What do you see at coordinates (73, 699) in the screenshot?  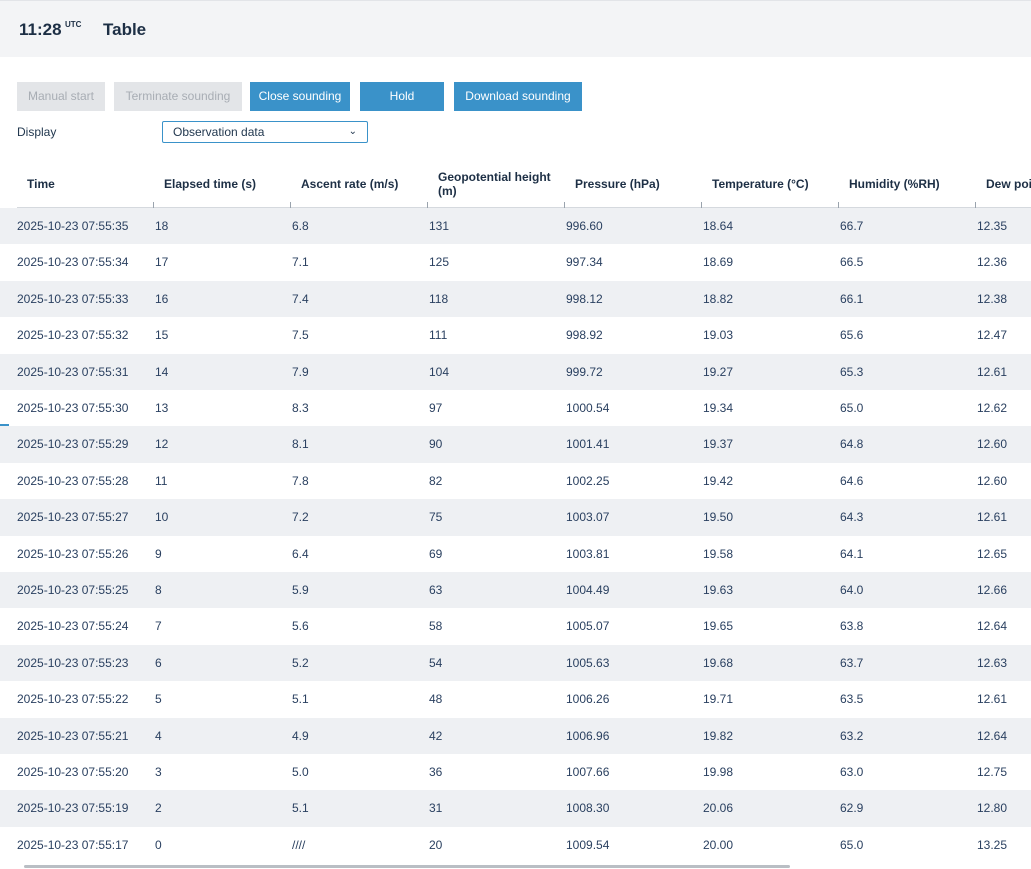 I see `table-cell: 2025-10-23 07:55:22` at bounding box center [73, 699].